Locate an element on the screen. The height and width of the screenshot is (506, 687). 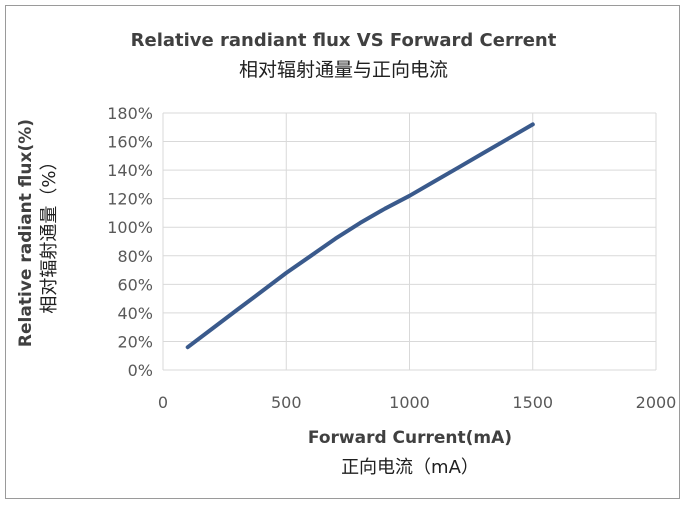
y-tick-label: 100% is located at coordinates (130, 227).